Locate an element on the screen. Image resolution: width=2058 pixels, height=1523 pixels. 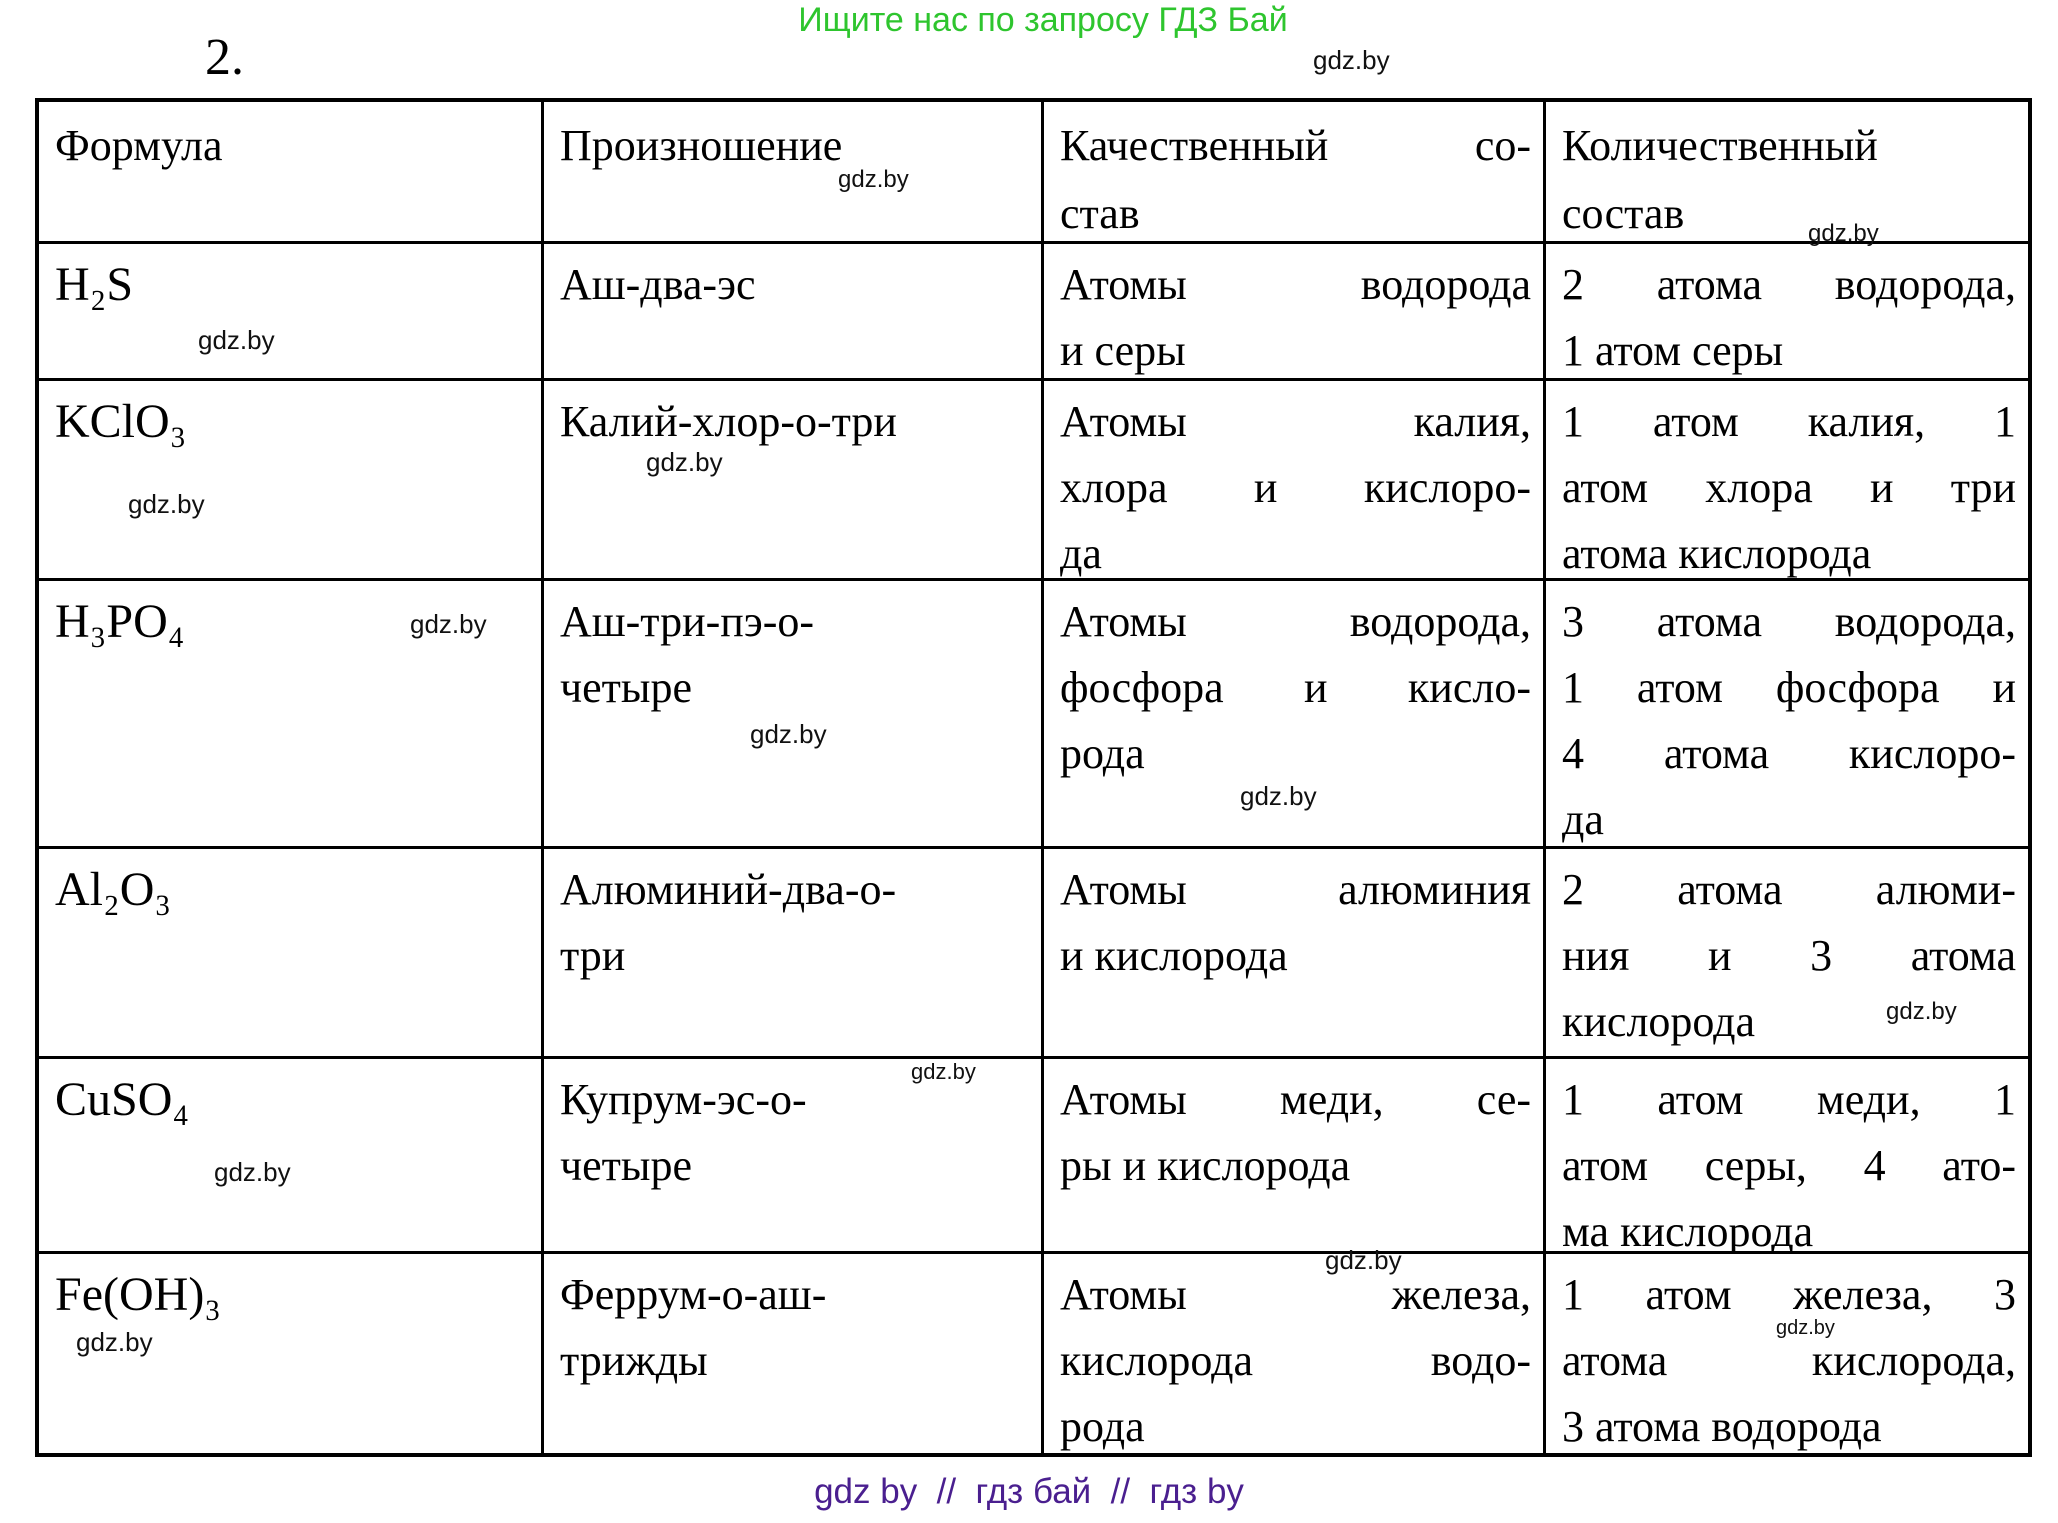
text-line: 1 атом серы is located at coordinates (1673, 350).